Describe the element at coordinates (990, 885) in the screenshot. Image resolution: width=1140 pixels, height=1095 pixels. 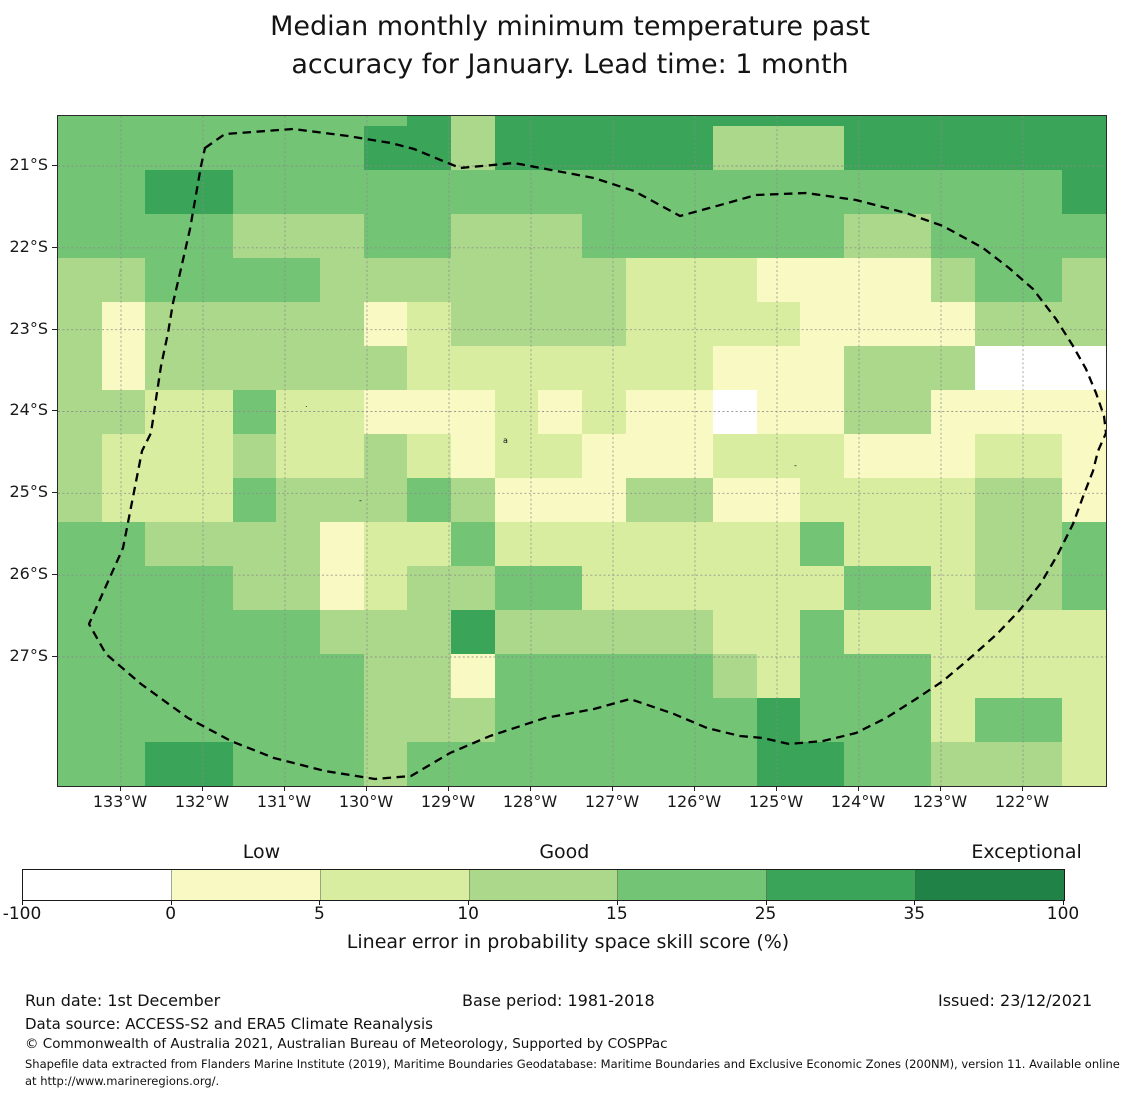
I see `colorbar-segment` at that location.